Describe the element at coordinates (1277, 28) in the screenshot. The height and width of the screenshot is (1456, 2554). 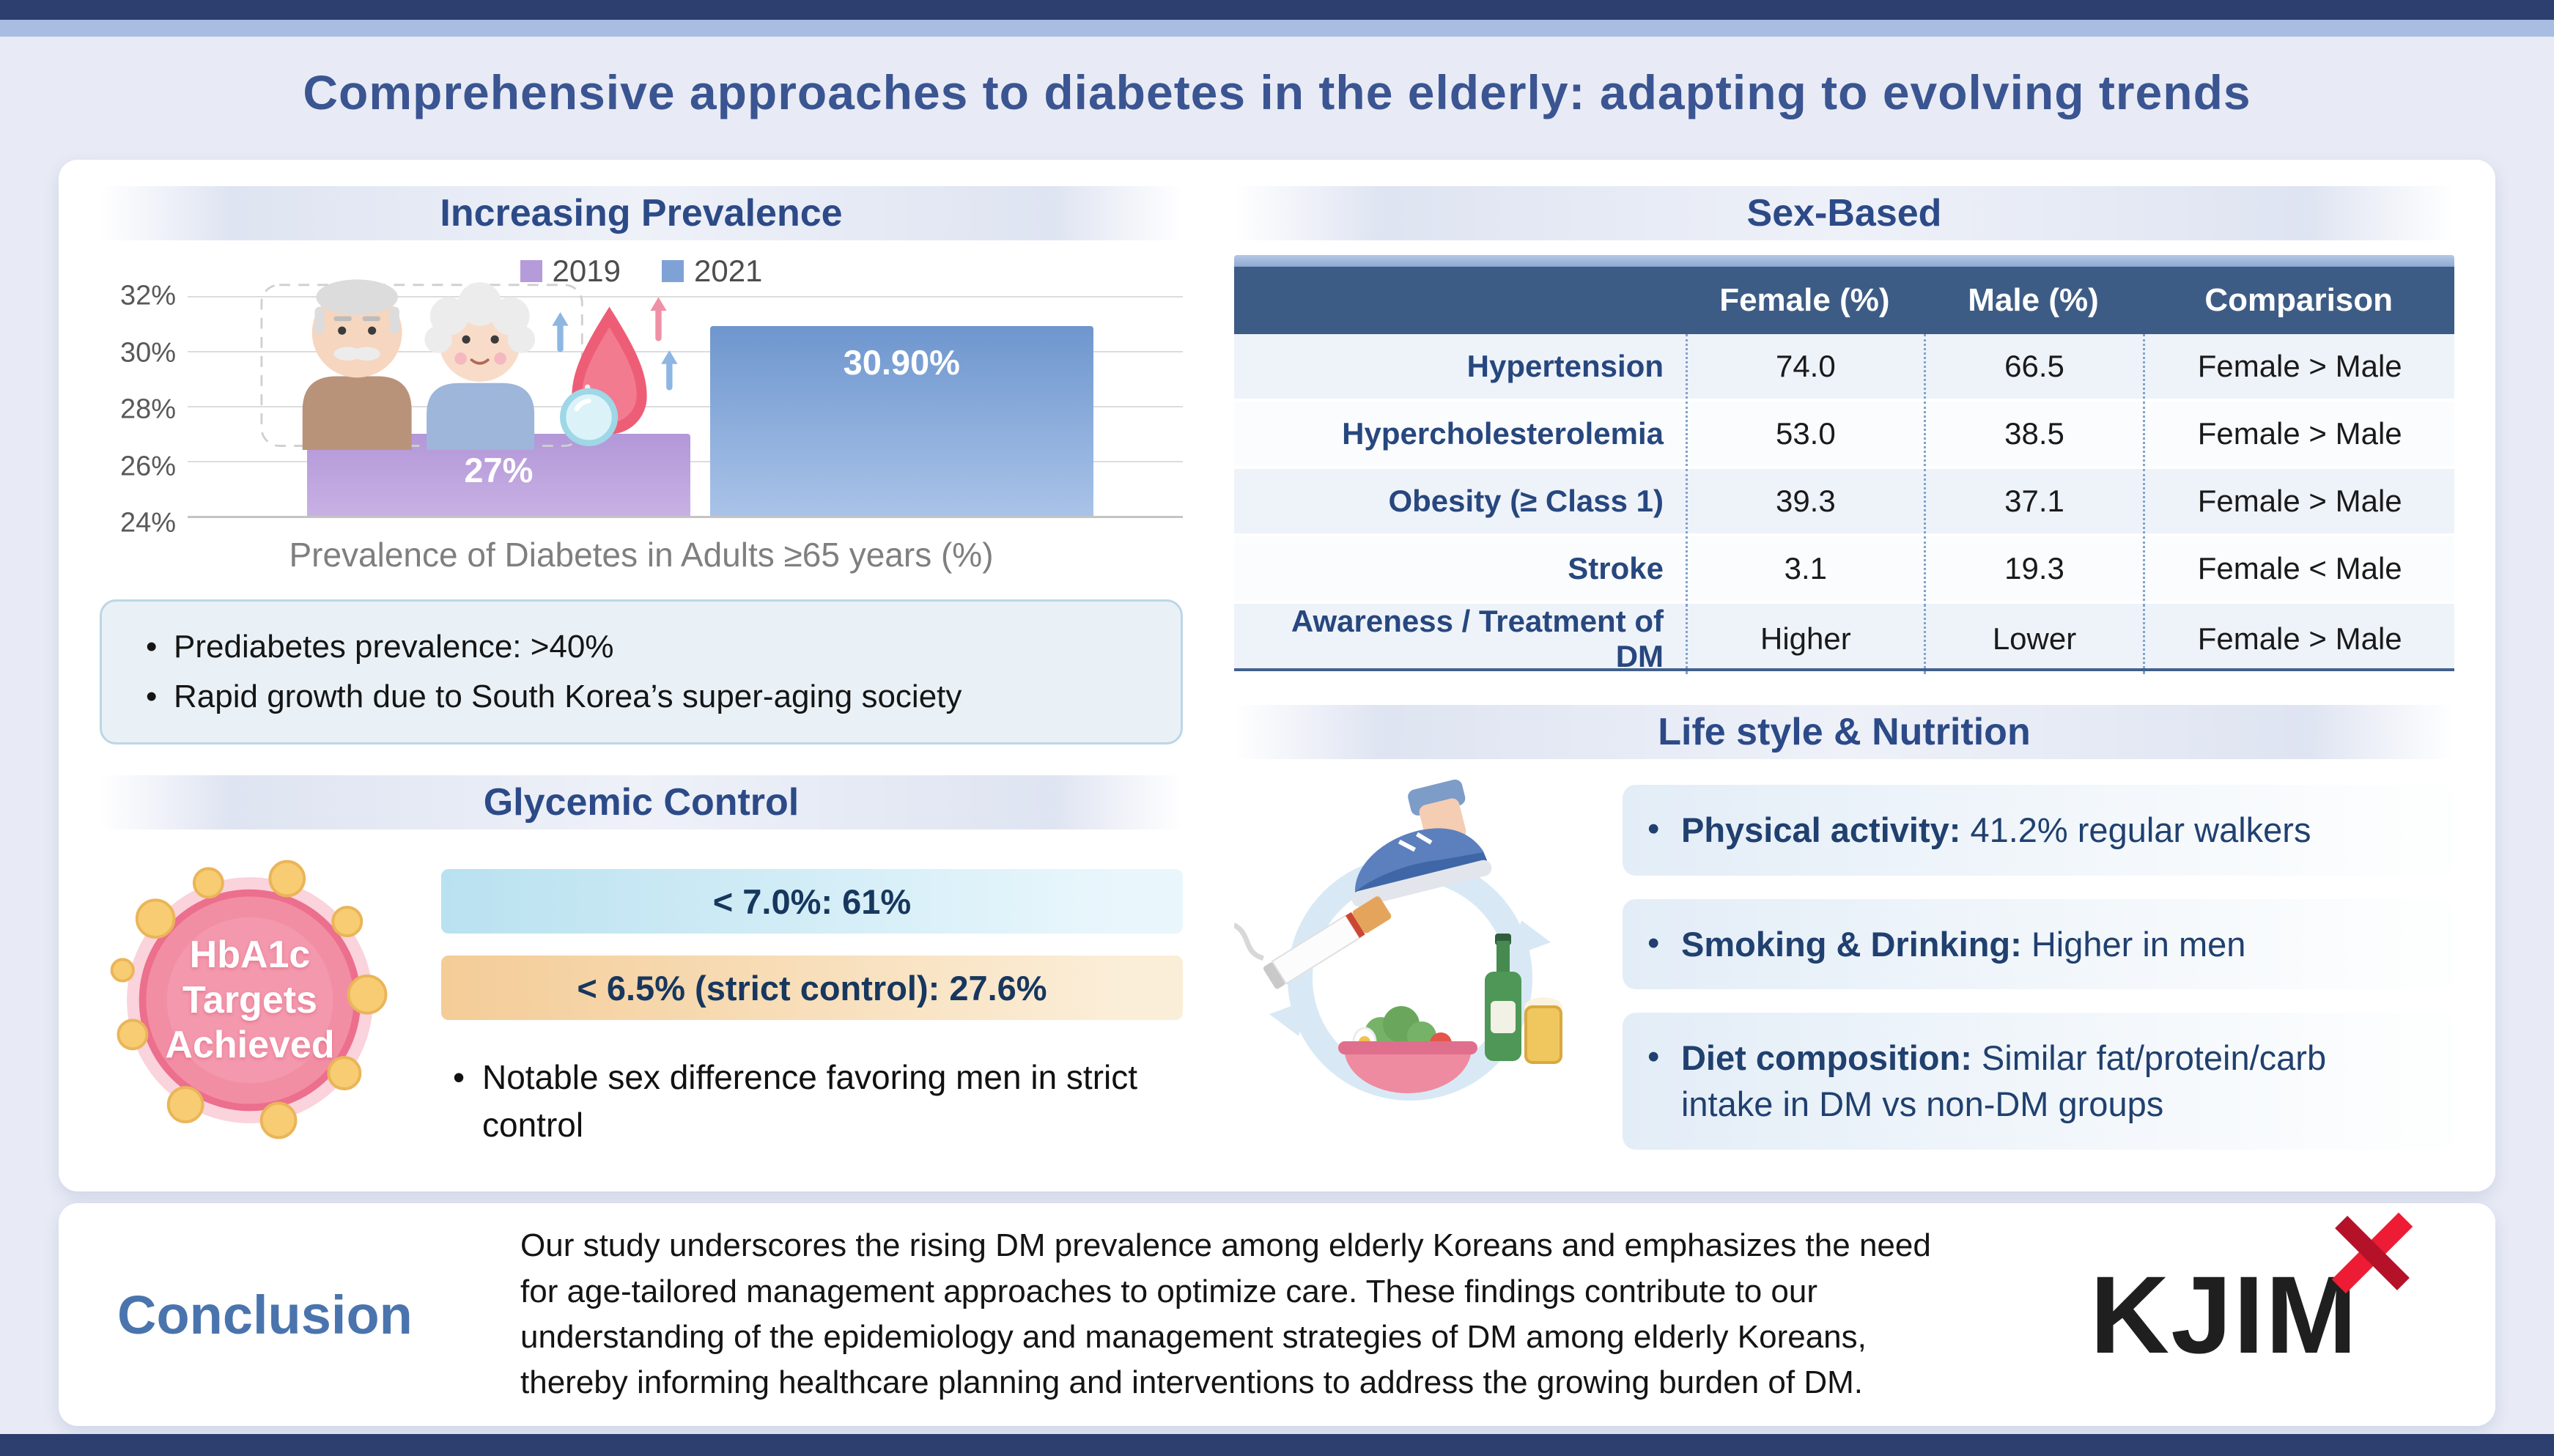
I see `top-accent-strip` at that location.